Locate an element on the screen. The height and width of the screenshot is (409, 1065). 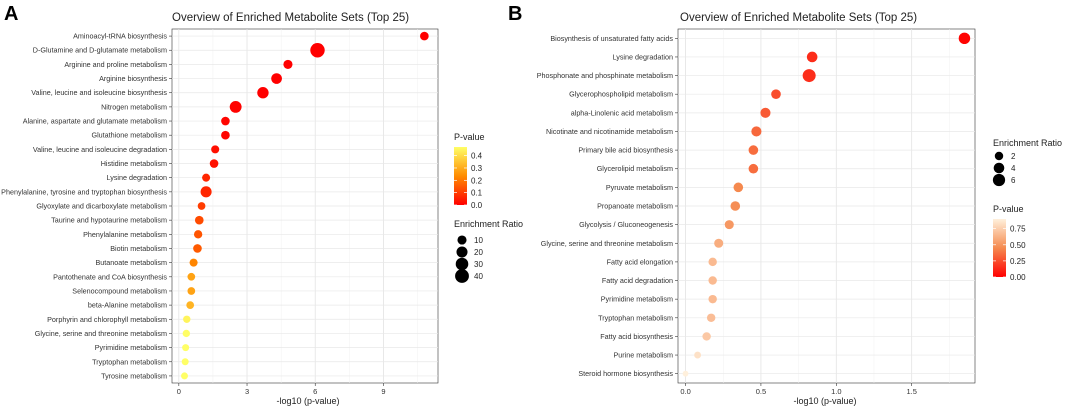
panel-a-color-bar-label: 0.4 is located at coordinates (477, 156).